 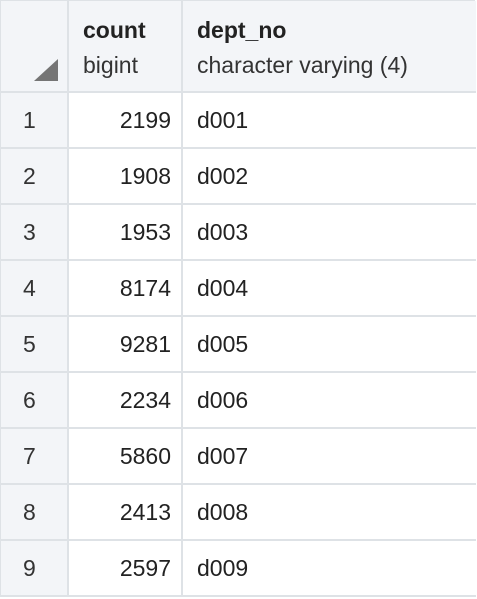 What do you see at coordinates (35, 456) in the screenshot?
I see `row-number: 7` at bounding box center [35, 456].